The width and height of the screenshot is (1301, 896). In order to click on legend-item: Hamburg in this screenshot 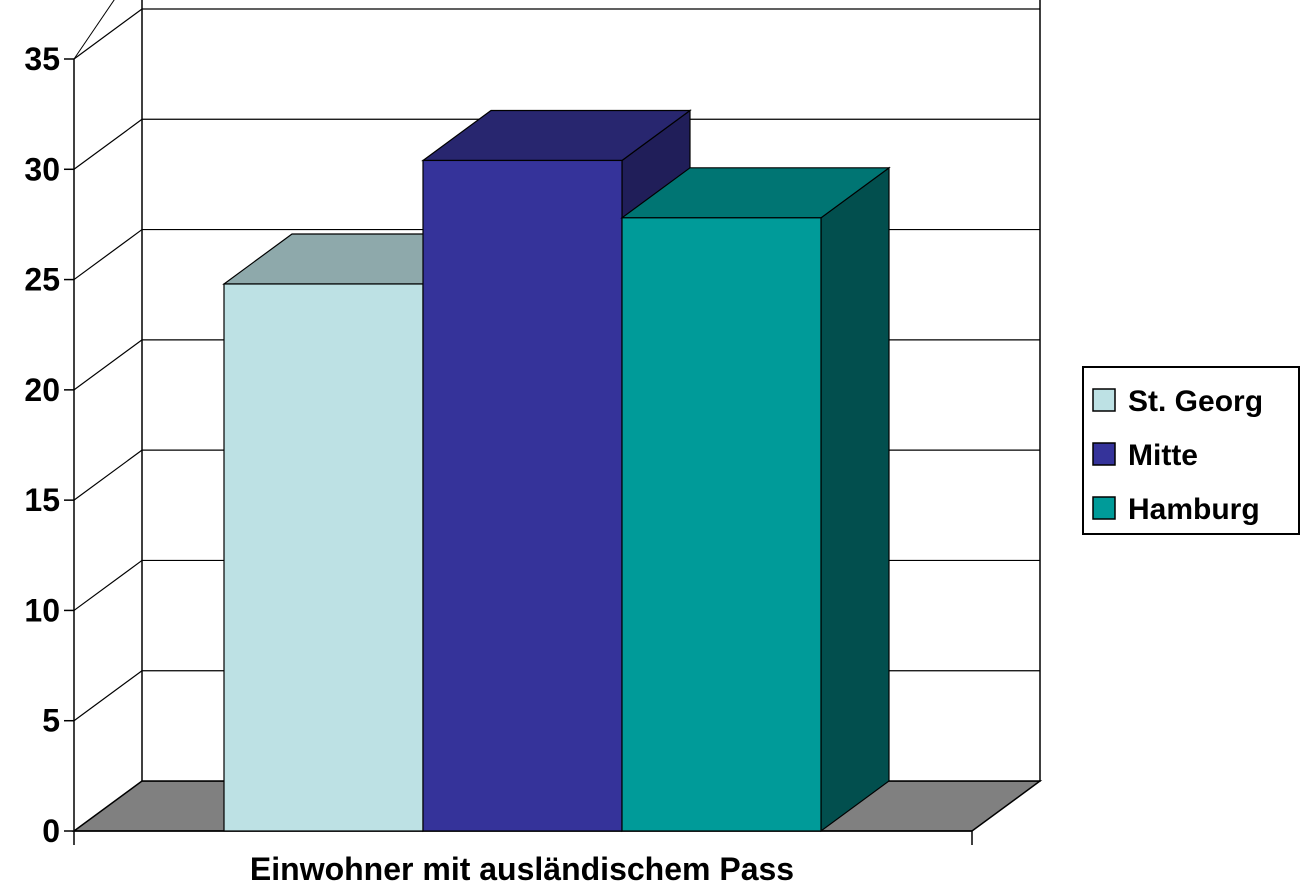, I will do `click(1176, 509)`.